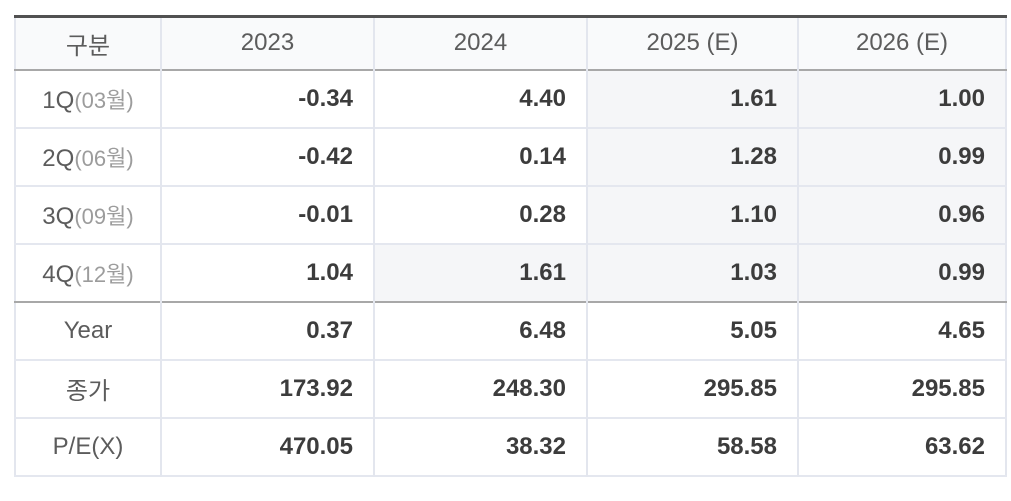 This screenshot has width=1011, height=501. I want to click on row-label-3q: 3Q(09월), so click(88, 214).